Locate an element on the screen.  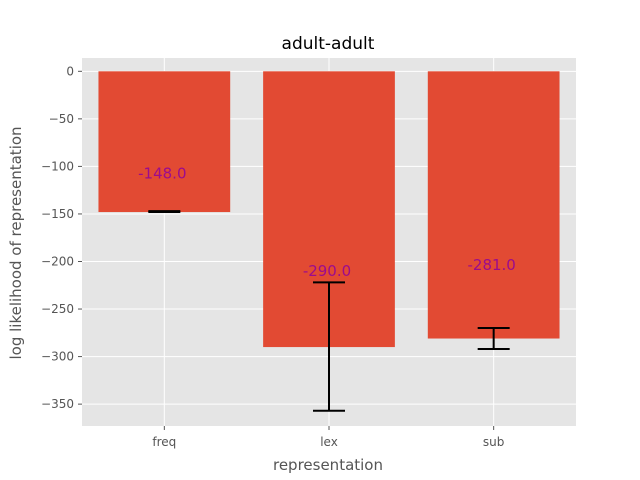
bar-freq is located at coordinates (164, 142).